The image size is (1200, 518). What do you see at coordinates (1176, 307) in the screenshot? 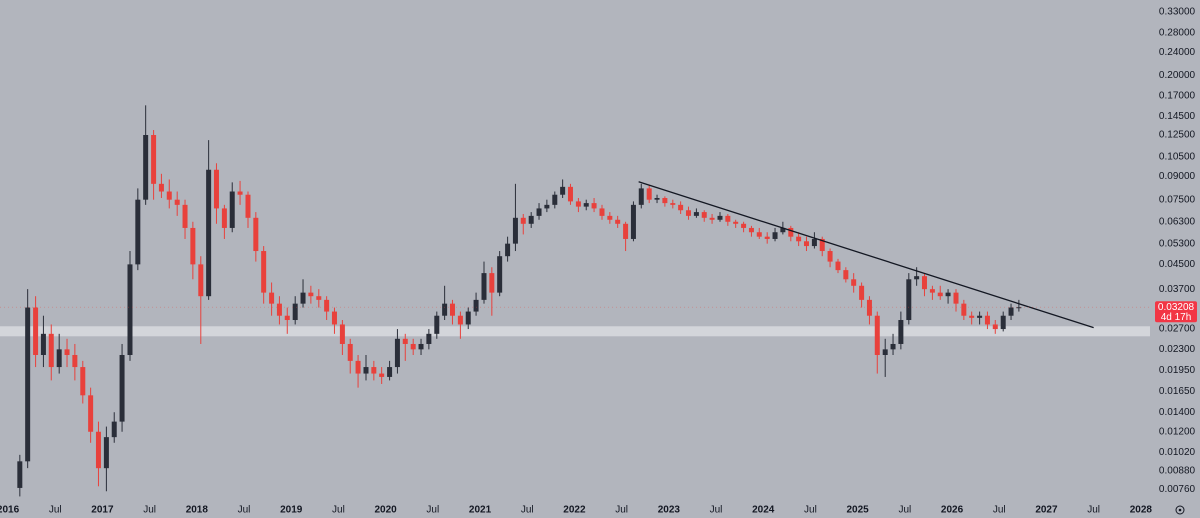
I see `last-price-label: 0.03208` at bounding box center [1176, 307].